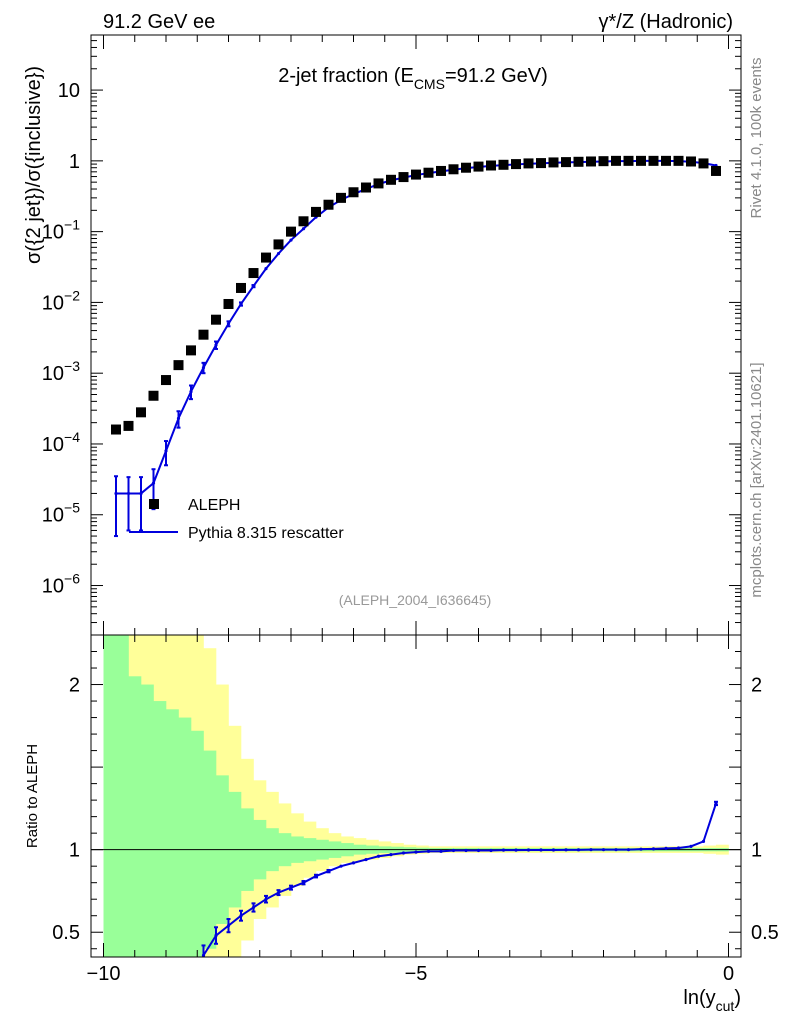 Image resolution: width=786 pixels, height=1024 pixels. I want to click on ratio-y-axis-label: Ratio to ALEPH, so click(32, 796).